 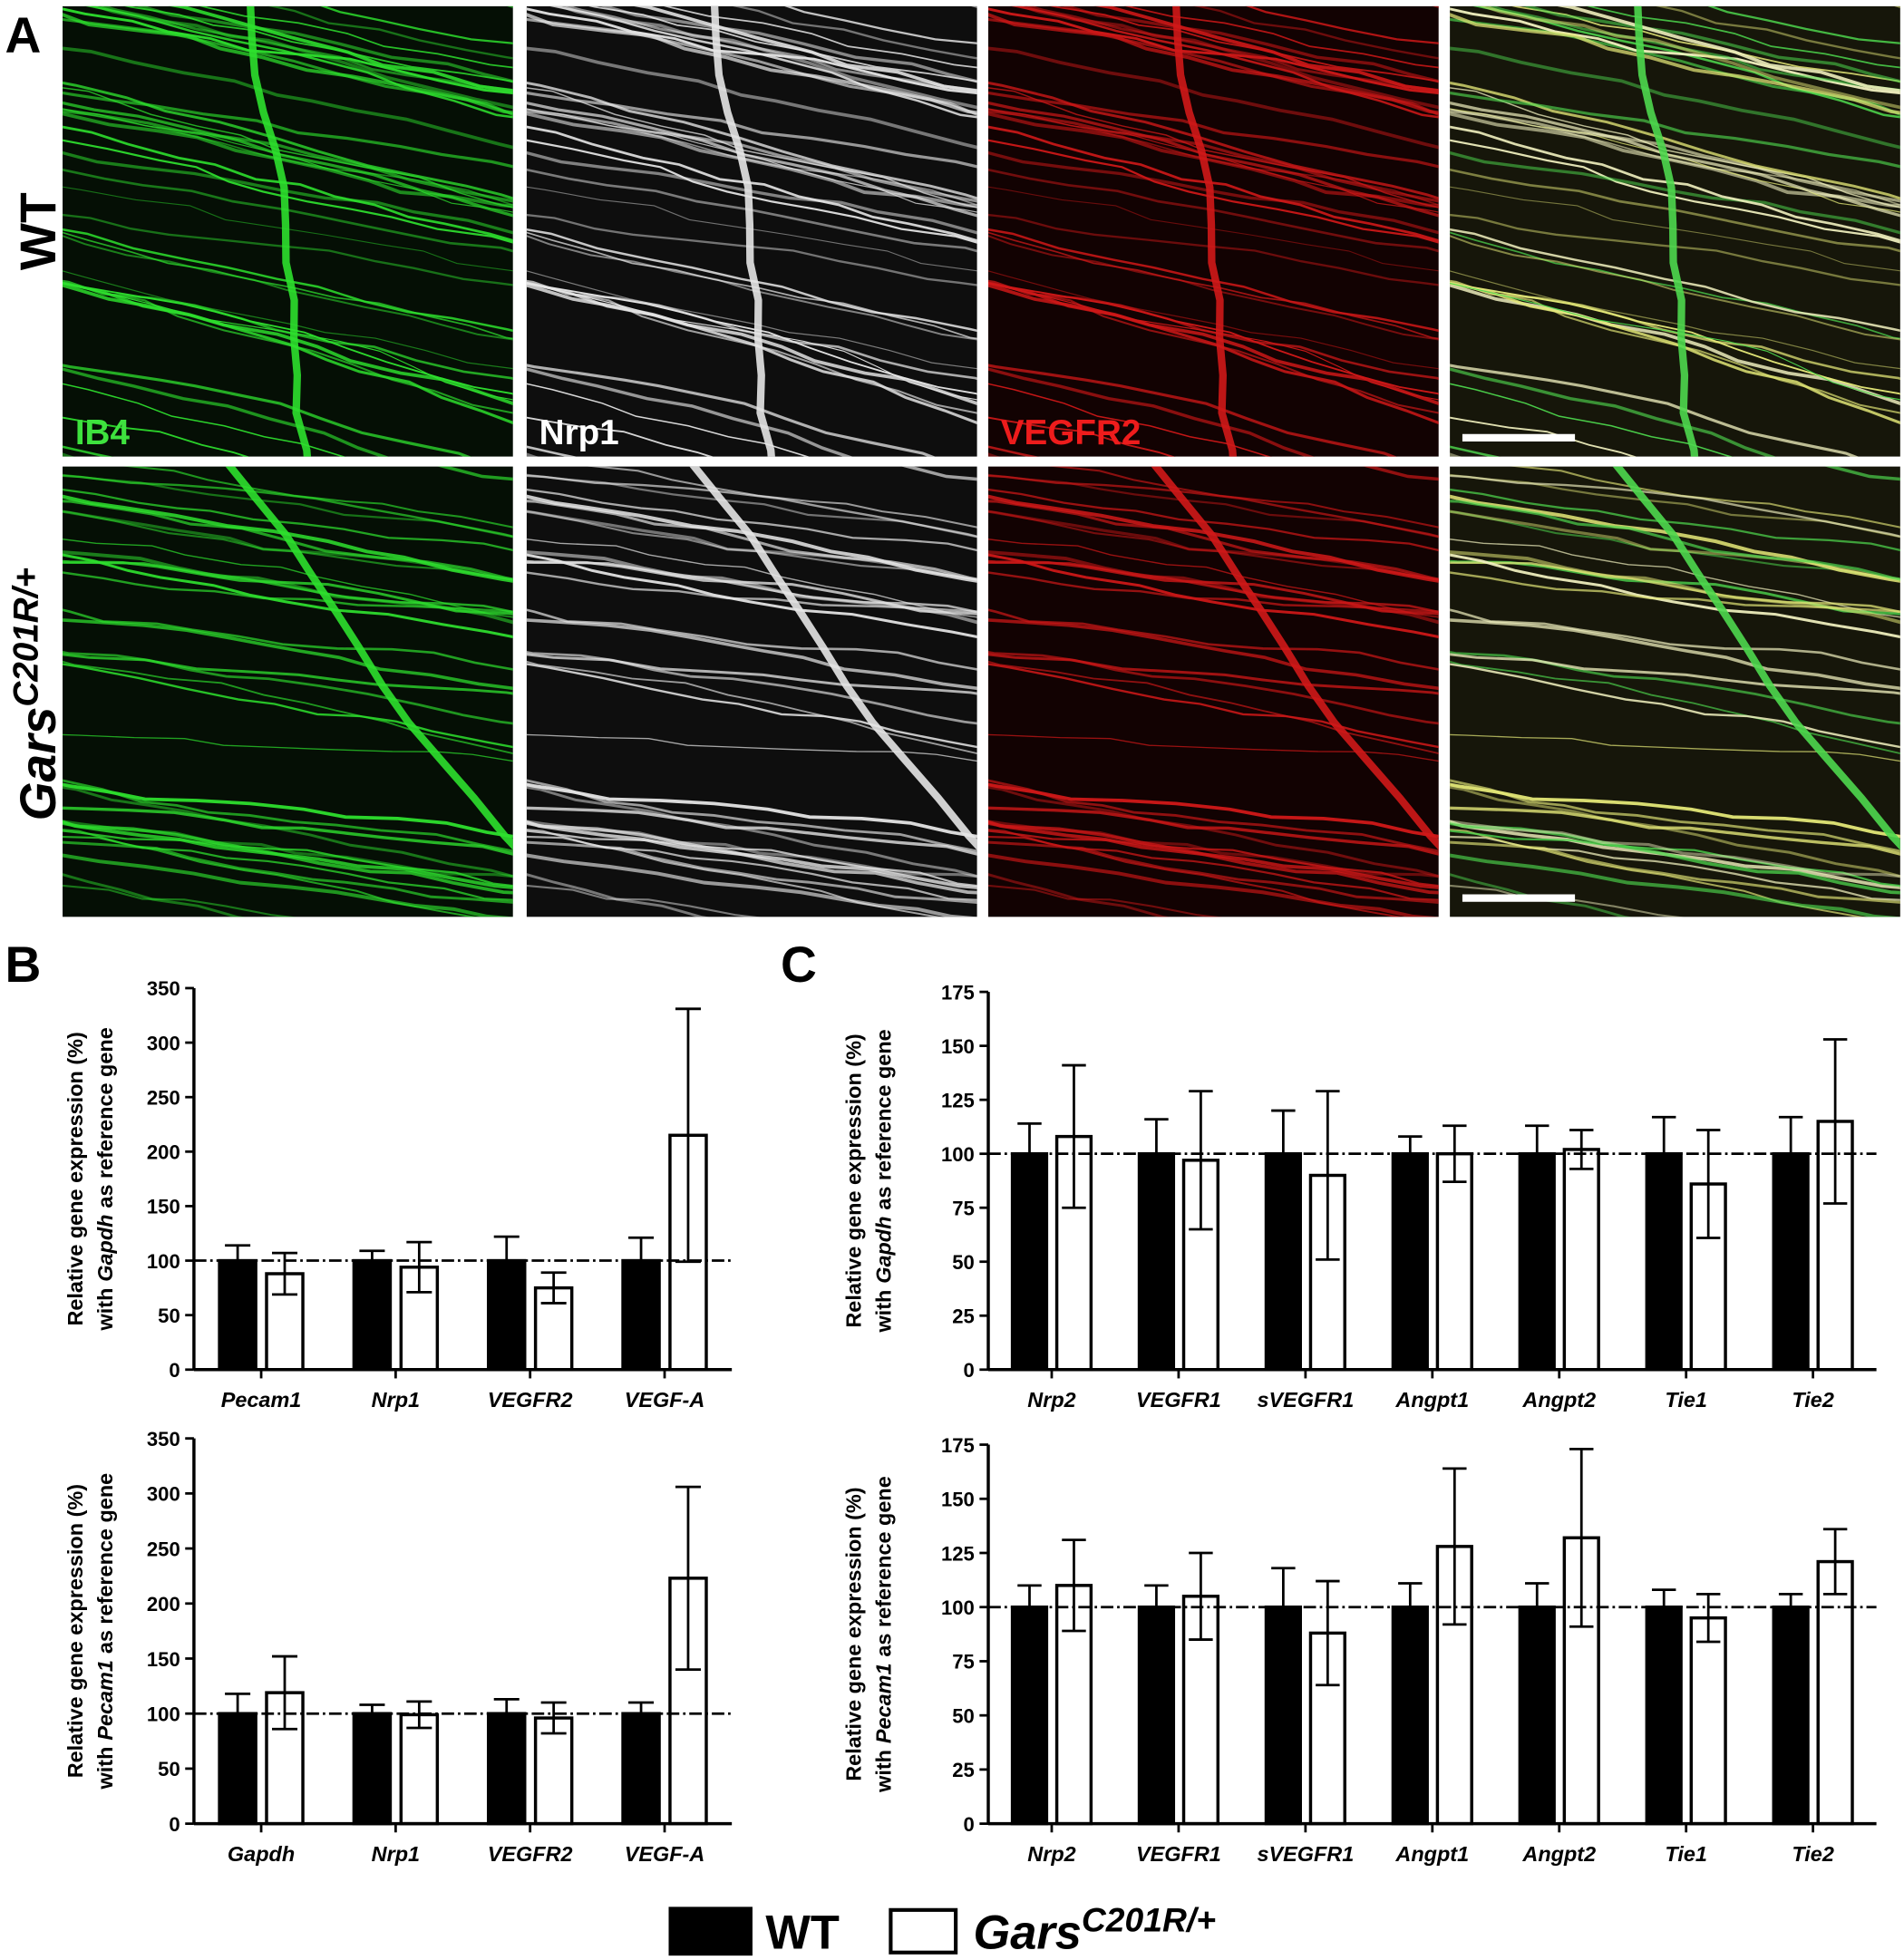 I want to click on y-tick-label: 250, so click(x=163, y=1549).